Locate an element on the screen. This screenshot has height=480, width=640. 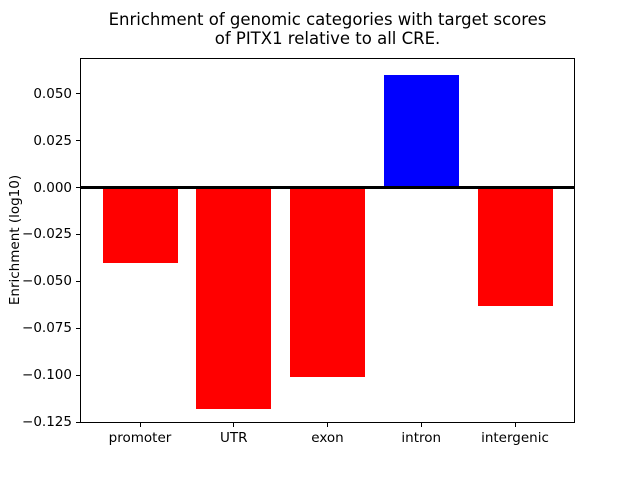
y-tick-label: −0.075 is located at coordinates (47, 328).